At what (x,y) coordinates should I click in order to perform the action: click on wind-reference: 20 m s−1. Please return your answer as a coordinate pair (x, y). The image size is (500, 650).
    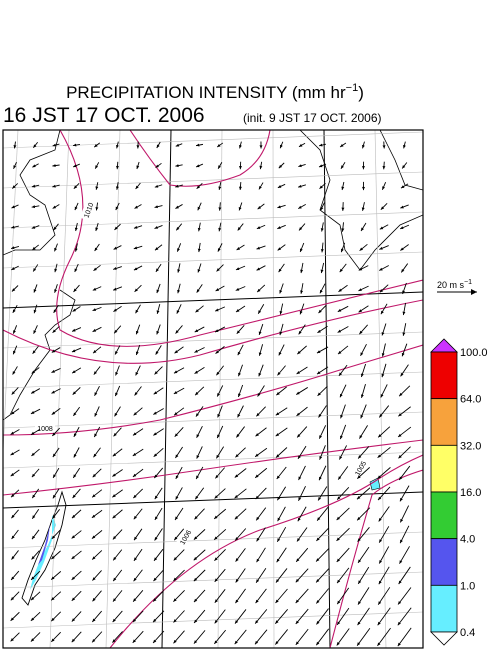
    Looking at the image, I should click on (457, 287).